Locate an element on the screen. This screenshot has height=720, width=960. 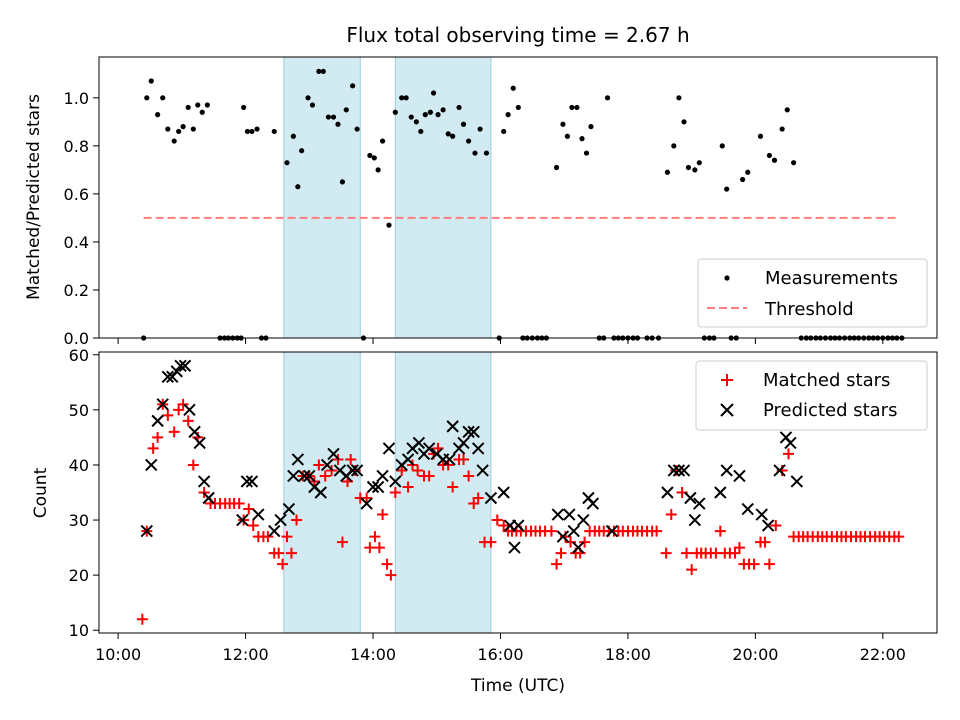
bottom-y-tick-label: 30 is located at coordinates (79, 520).